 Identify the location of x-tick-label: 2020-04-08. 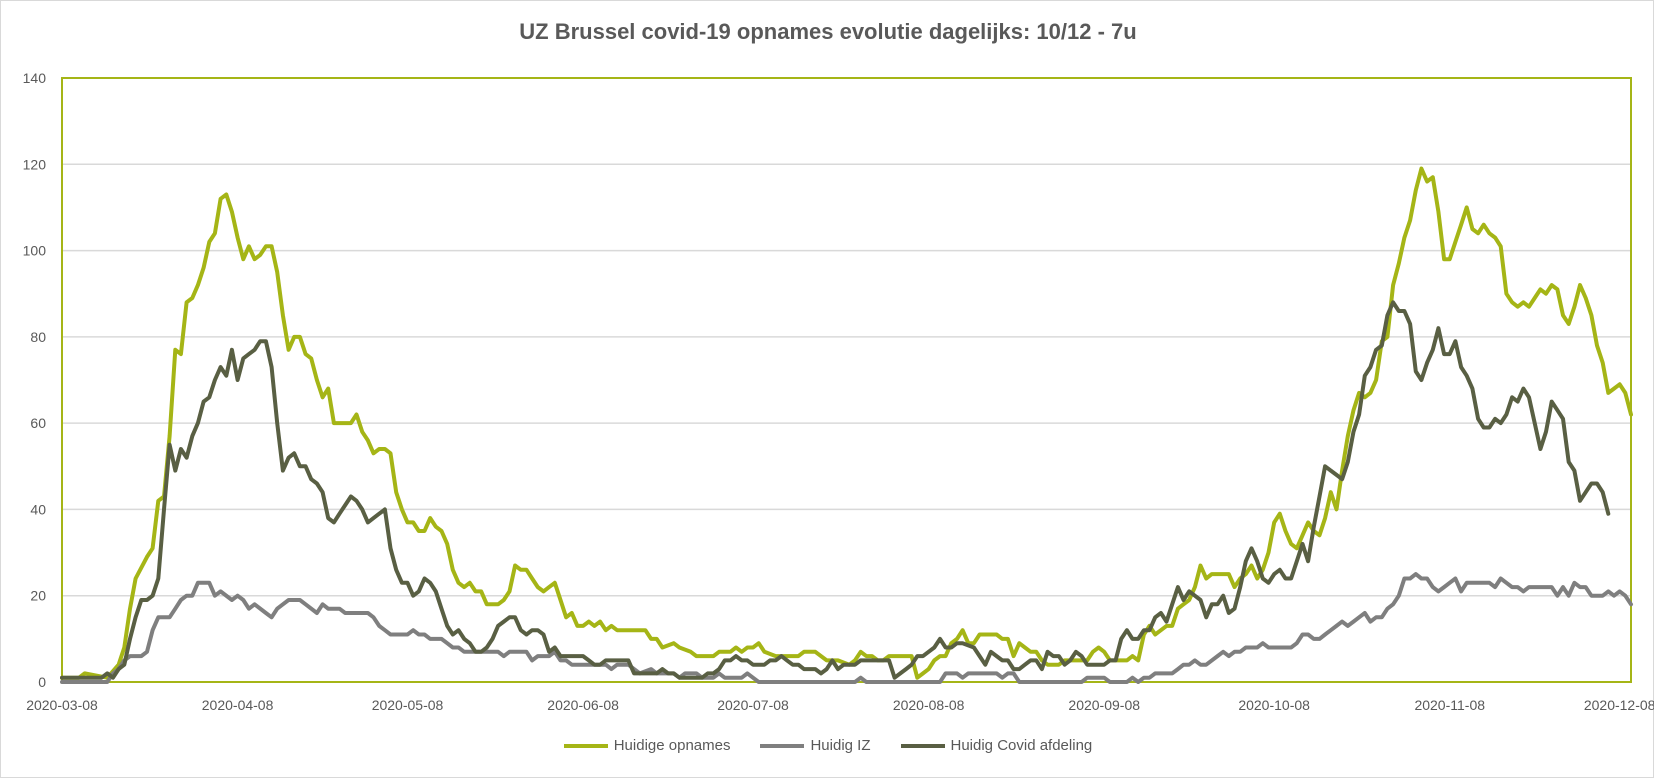
(238, 705).